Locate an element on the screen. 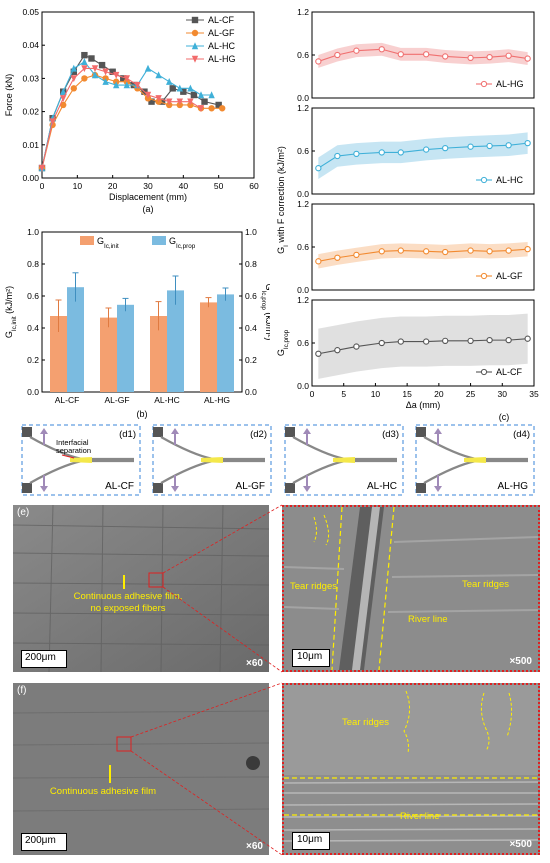 This screenshot has height=863, width=550. y-tick-label-c: 1.2 is located at coordinates (303, 12).